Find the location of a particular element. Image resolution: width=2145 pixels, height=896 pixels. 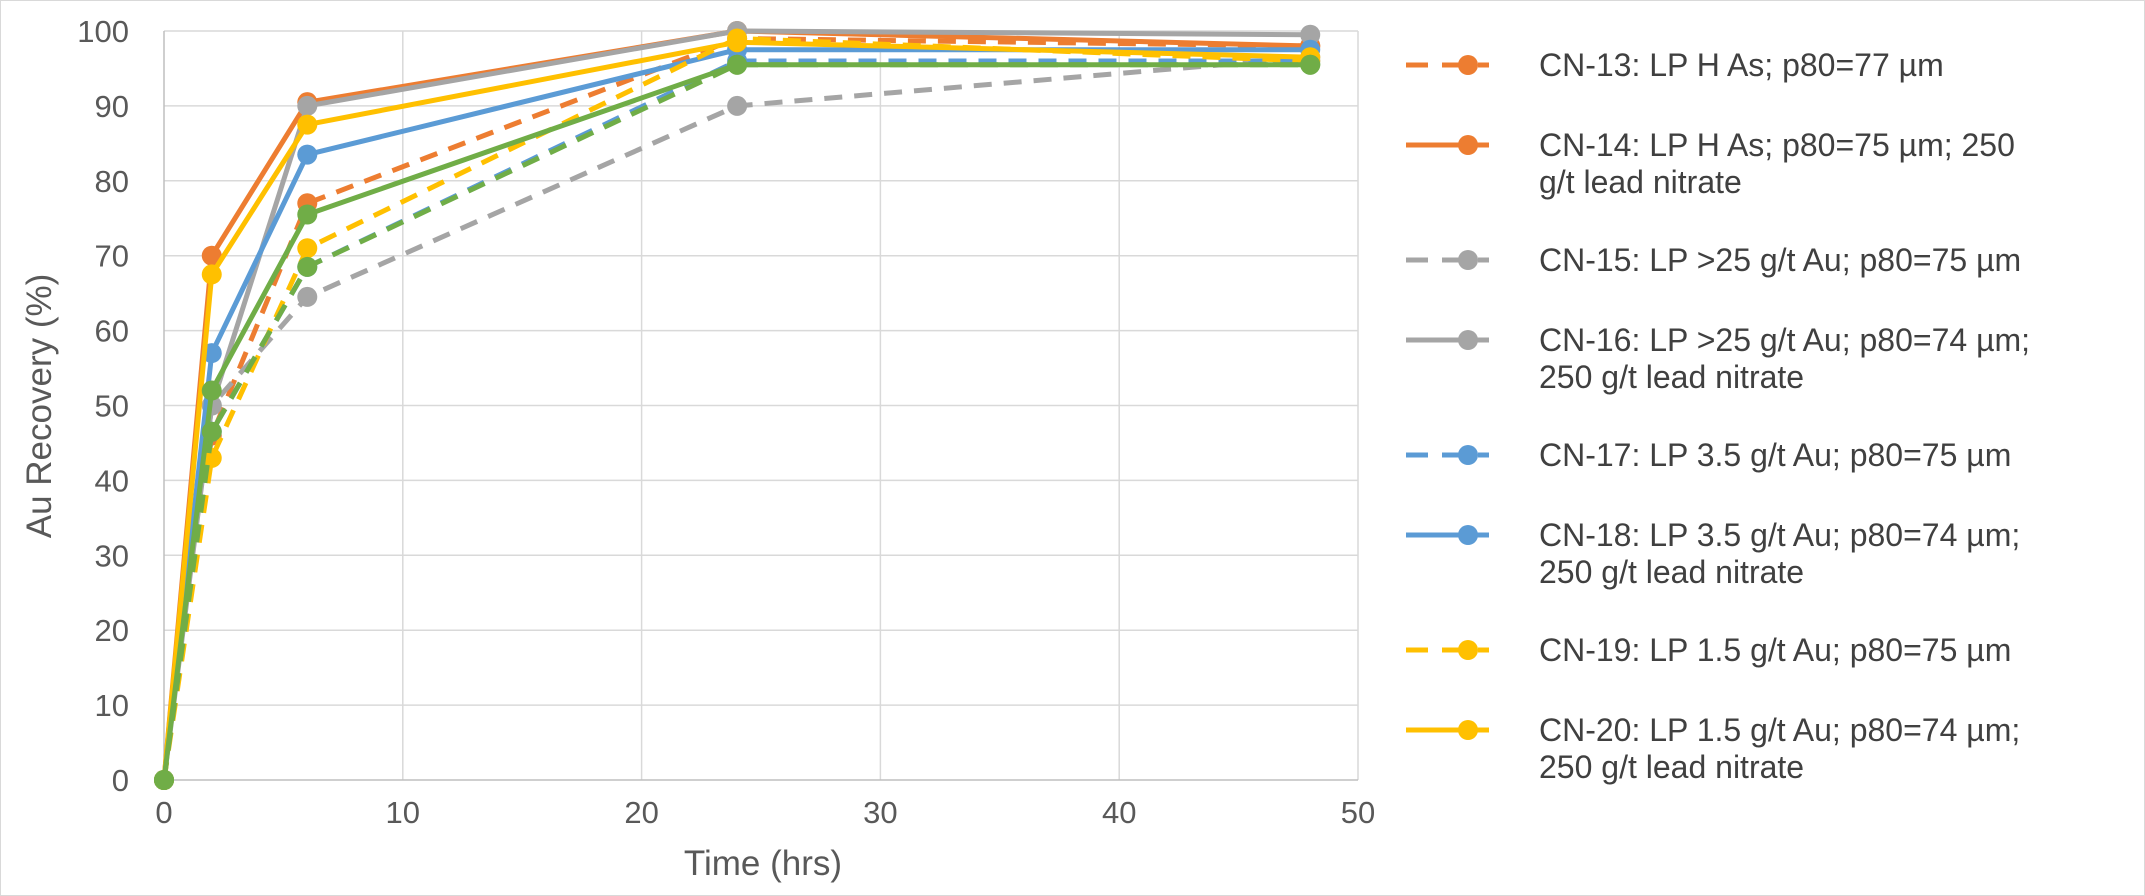

y-tick-label: 60 is located at coordinates (112, 331).